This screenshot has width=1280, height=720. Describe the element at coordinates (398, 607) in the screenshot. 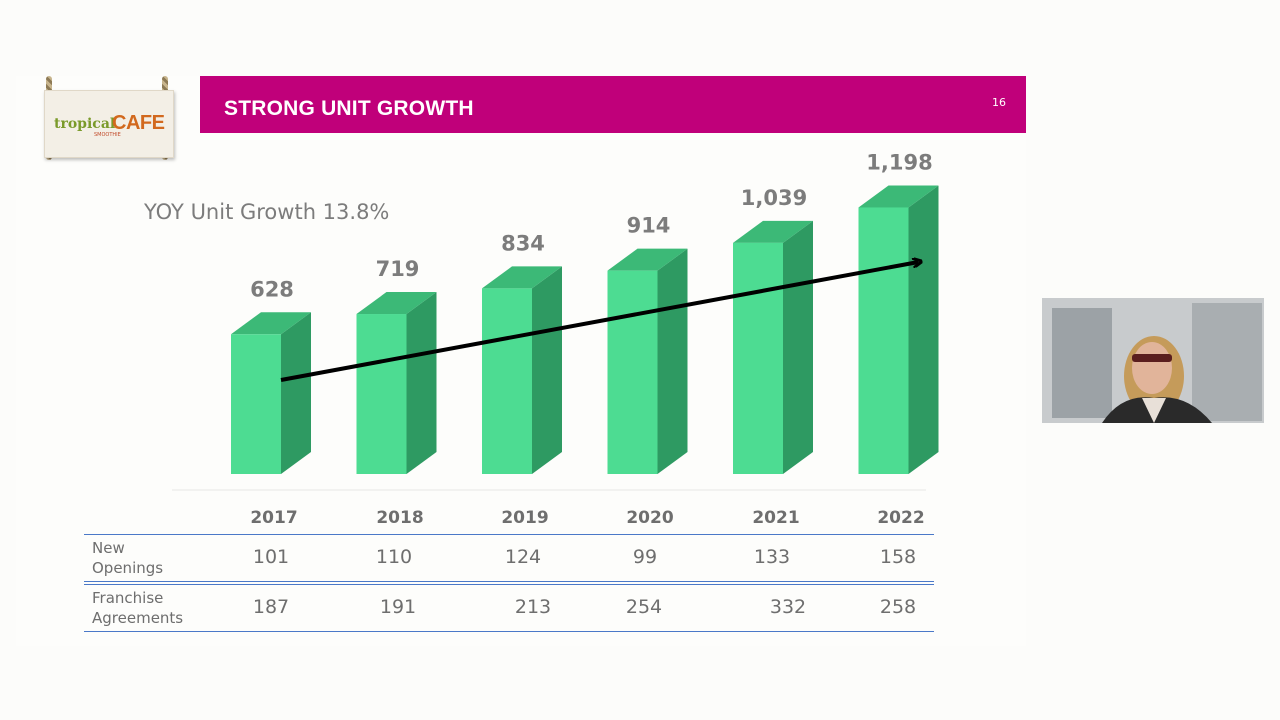

I see `table-cell: 191` at that location.